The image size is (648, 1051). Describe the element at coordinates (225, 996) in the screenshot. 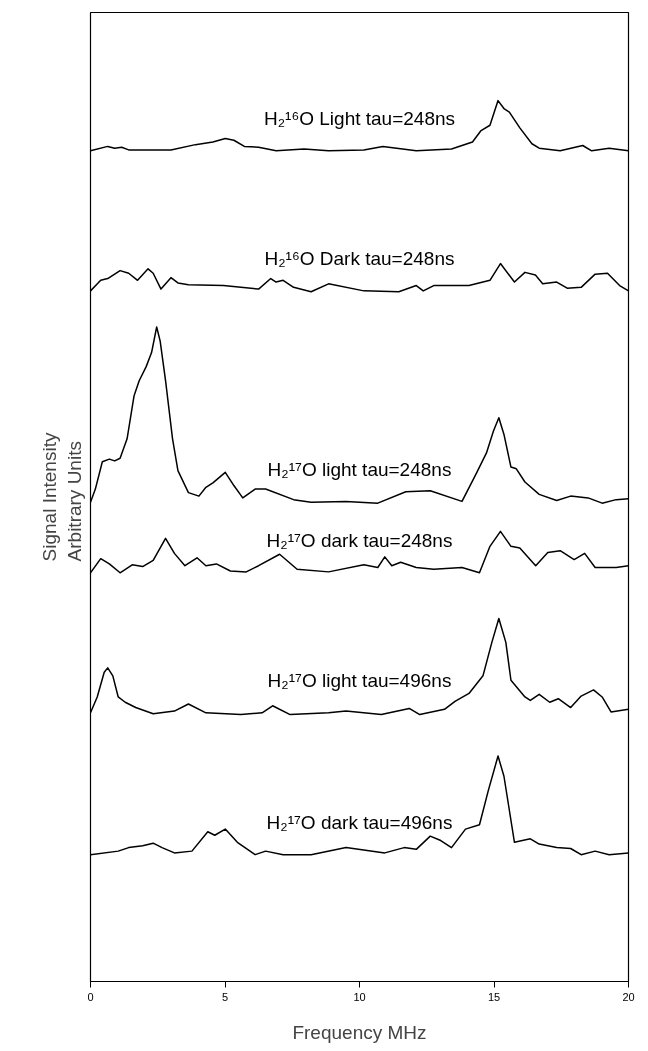

I see `x-tick-label: 5` at that location.